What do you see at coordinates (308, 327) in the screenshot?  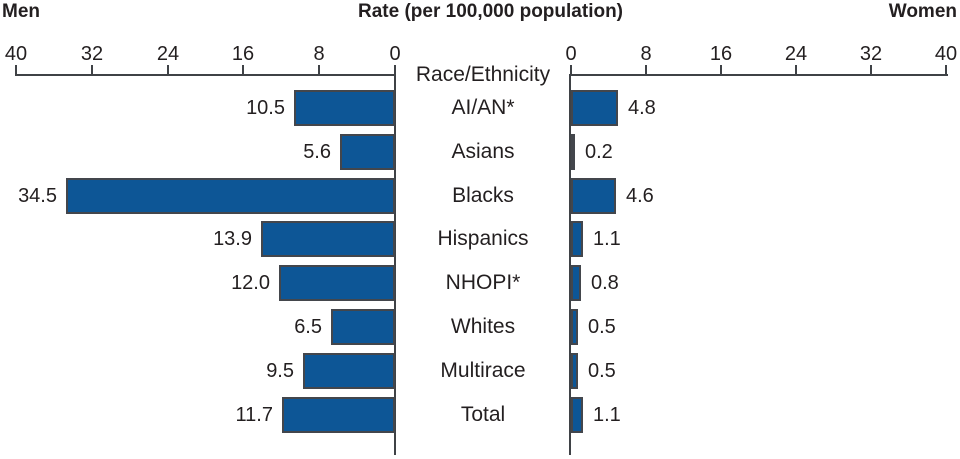 I see `men-value-label: 6.5` at bounding box center [308, 327].